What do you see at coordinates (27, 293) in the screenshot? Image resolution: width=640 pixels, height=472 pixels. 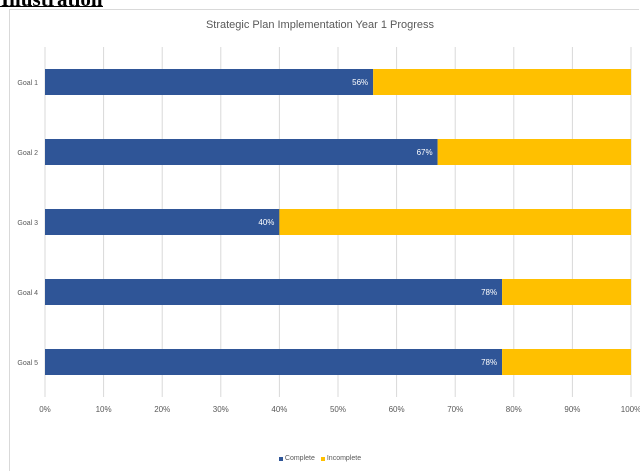 I see `category-label: Goal 4` at bounding box center [27, 293].